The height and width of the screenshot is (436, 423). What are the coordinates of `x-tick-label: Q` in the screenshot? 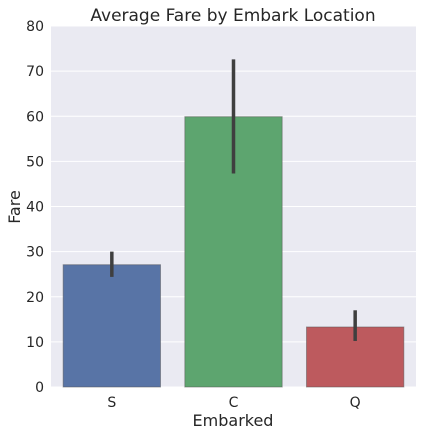 It's located at (355, 403).